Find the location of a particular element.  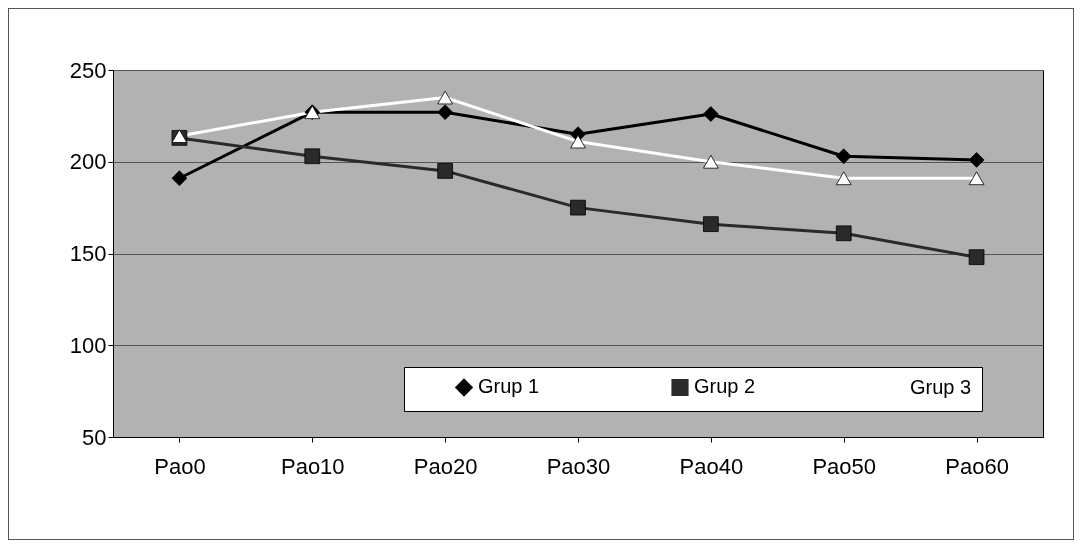

x-tick-label: Pao10 is located at coordinates (312, 466).